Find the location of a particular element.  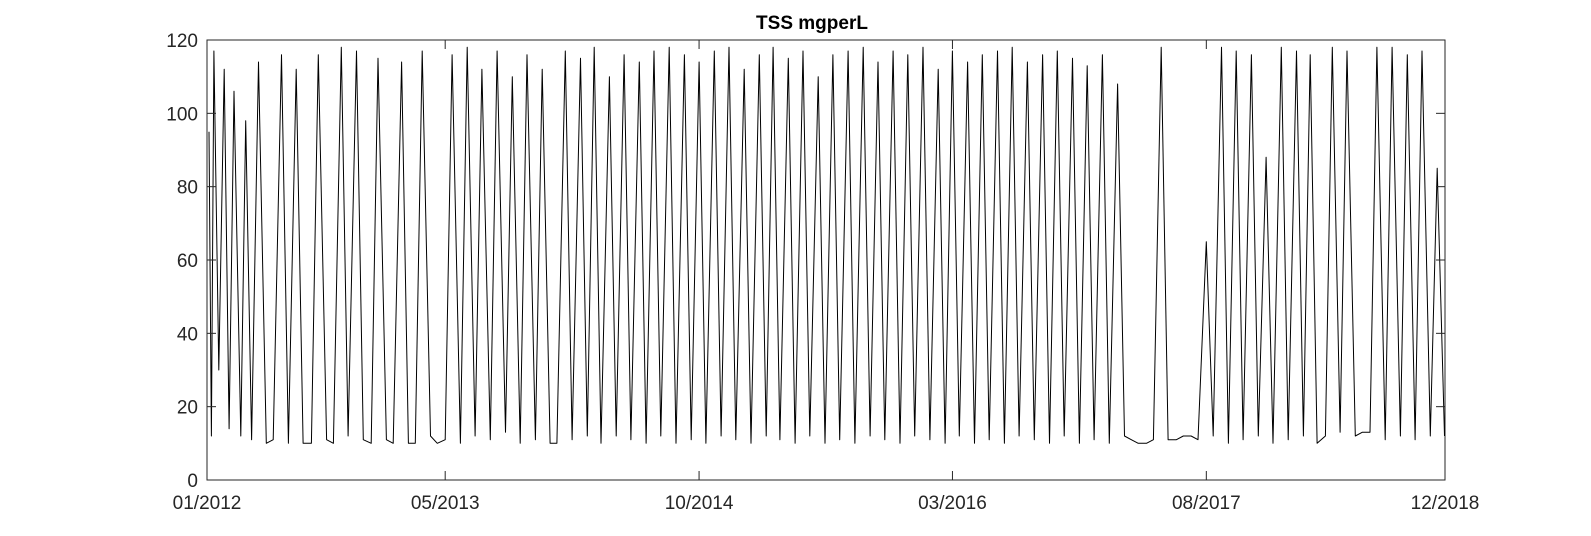

y-tick-label: 120 is located at coordinates (182, 41).